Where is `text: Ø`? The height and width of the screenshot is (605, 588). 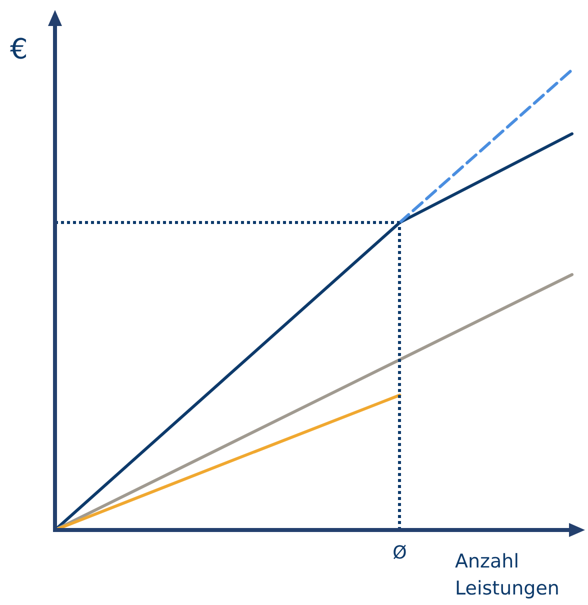 text: Ø is located at coordinates (399, 553).